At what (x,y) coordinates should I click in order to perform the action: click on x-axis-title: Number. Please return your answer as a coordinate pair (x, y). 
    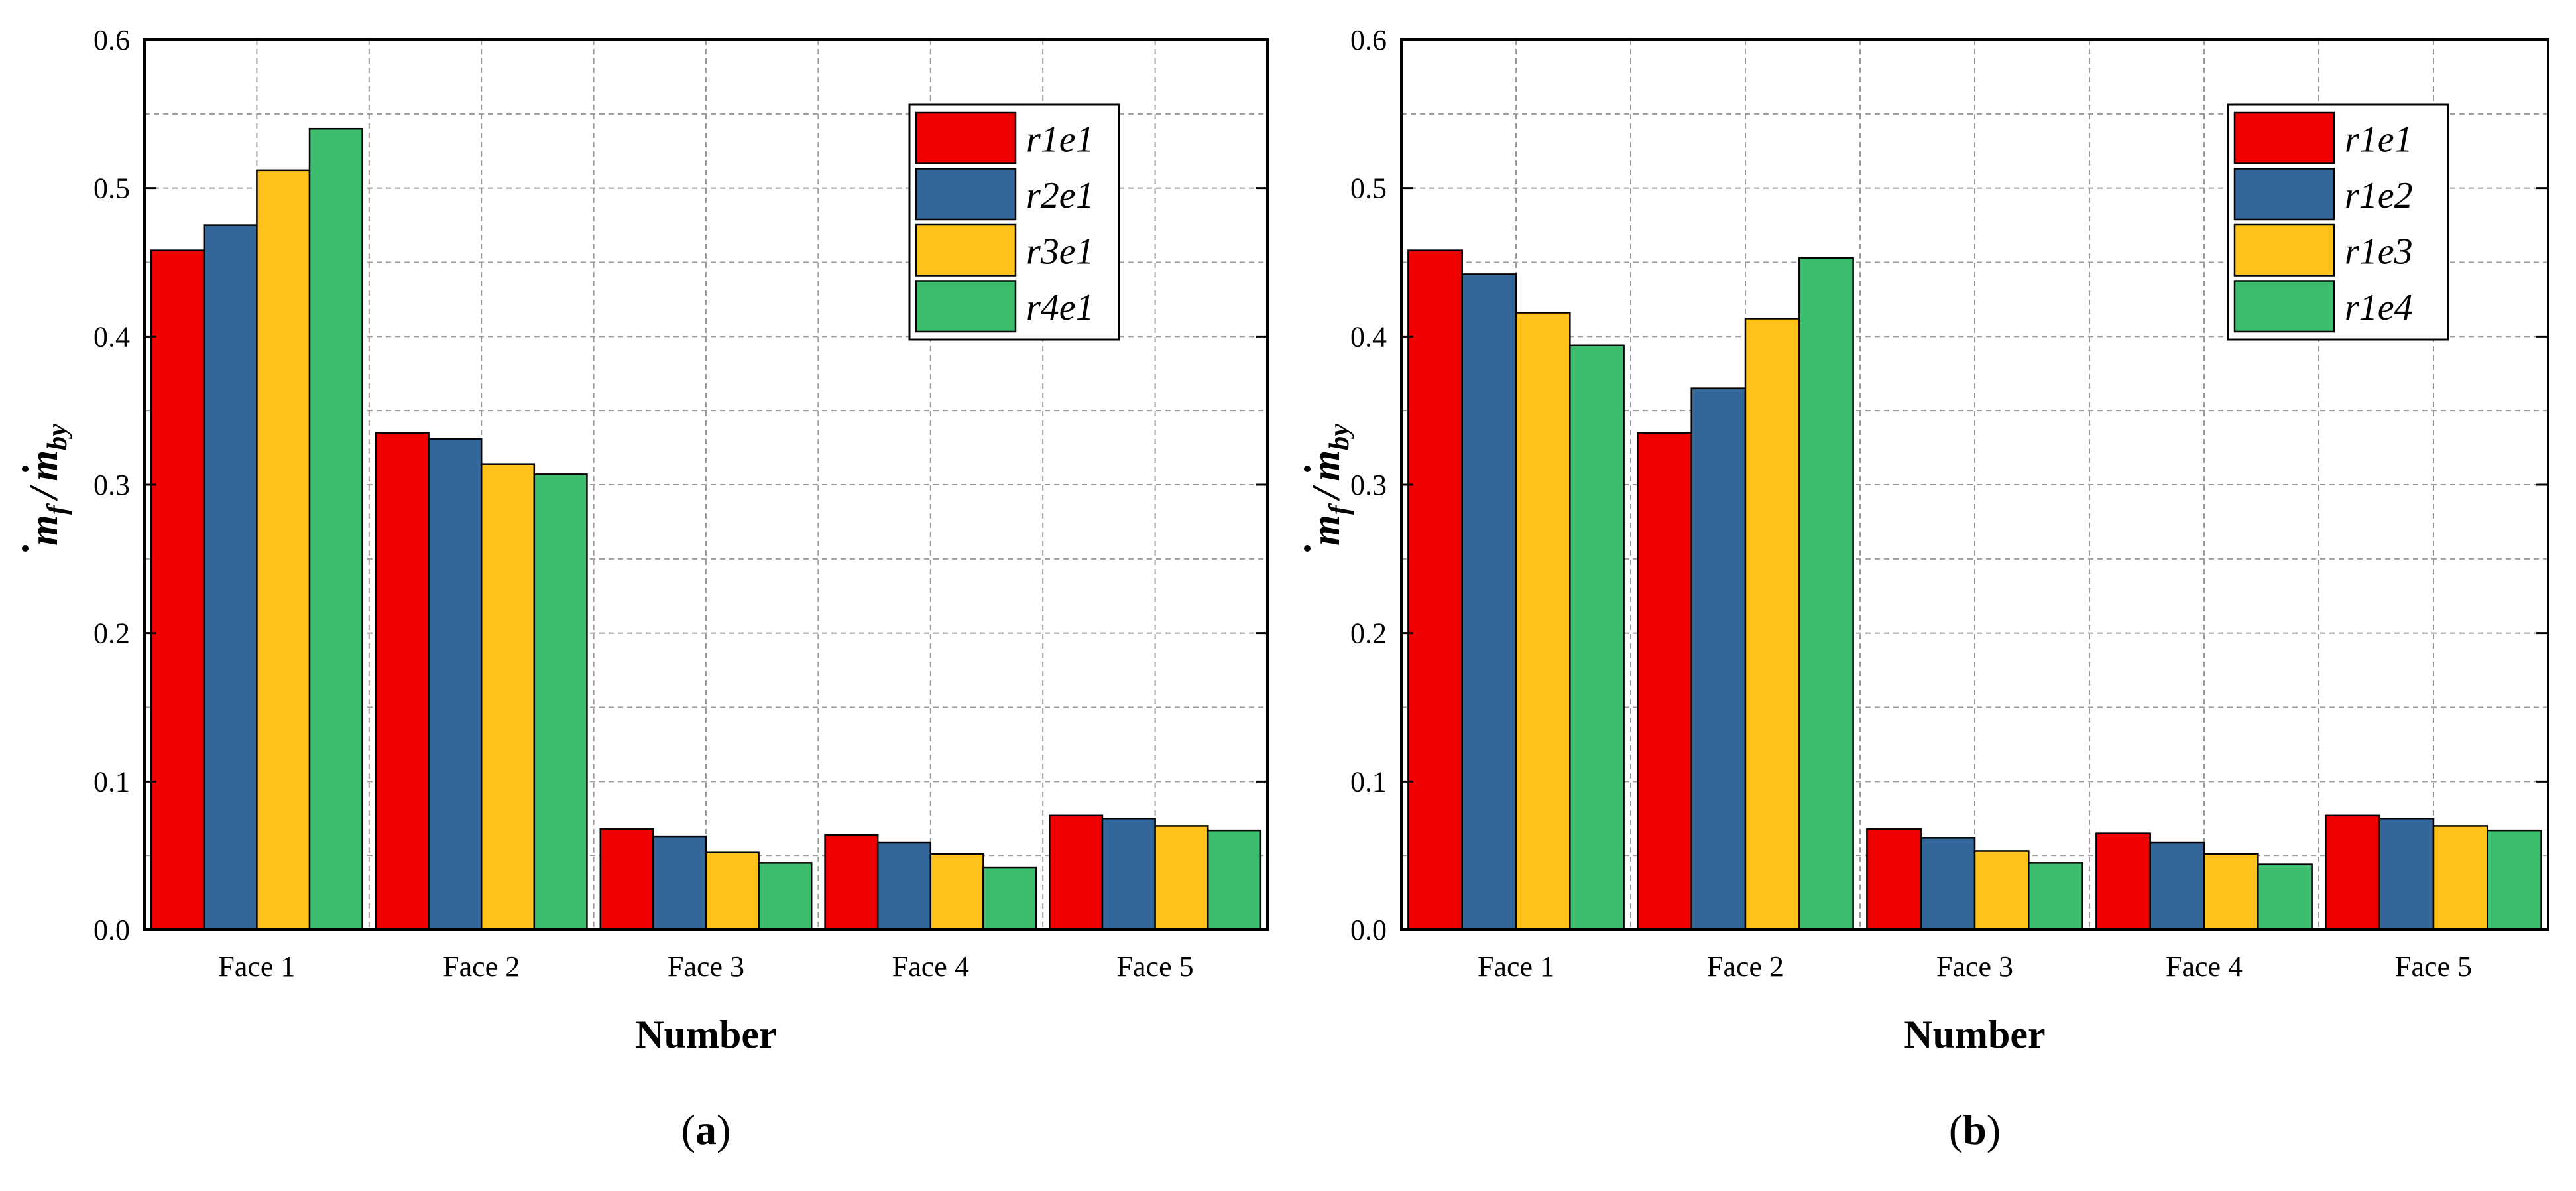
    Looking at the image, I should click on (1974, 1034).